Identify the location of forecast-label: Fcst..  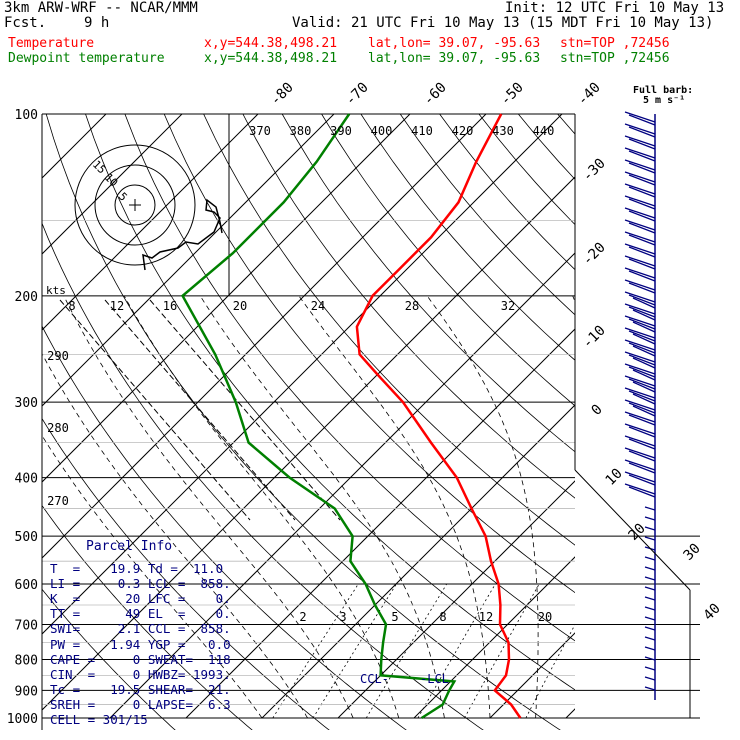
(25, 23).